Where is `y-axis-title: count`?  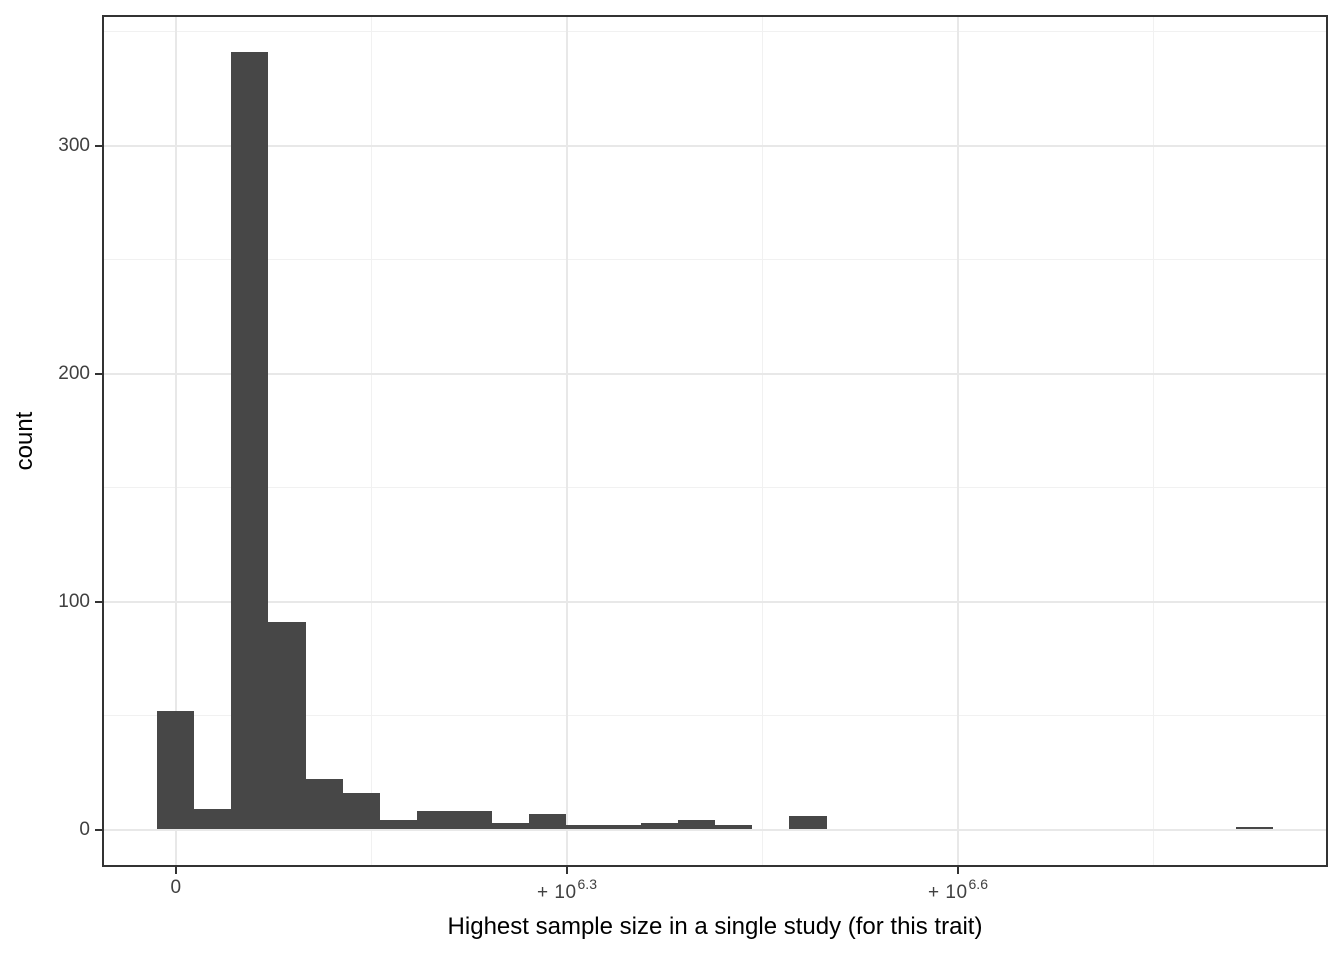 y-axis-title: count is located at coordinates (24, 441).